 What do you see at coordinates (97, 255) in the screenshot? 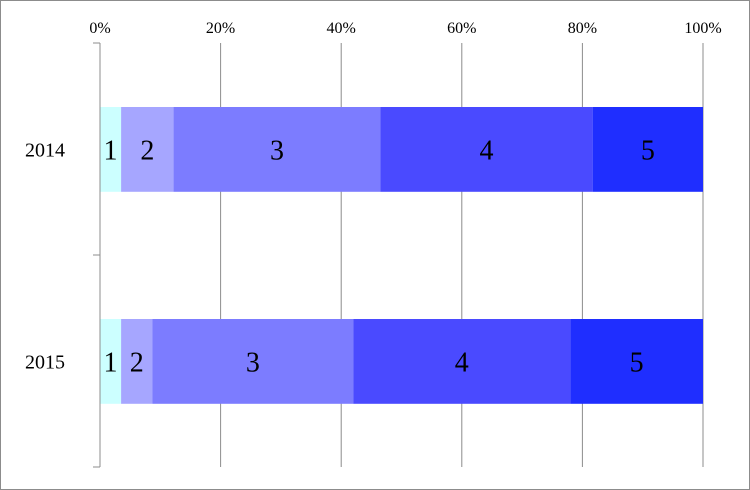
I see `category-axis` at bounding box center [97, 255].